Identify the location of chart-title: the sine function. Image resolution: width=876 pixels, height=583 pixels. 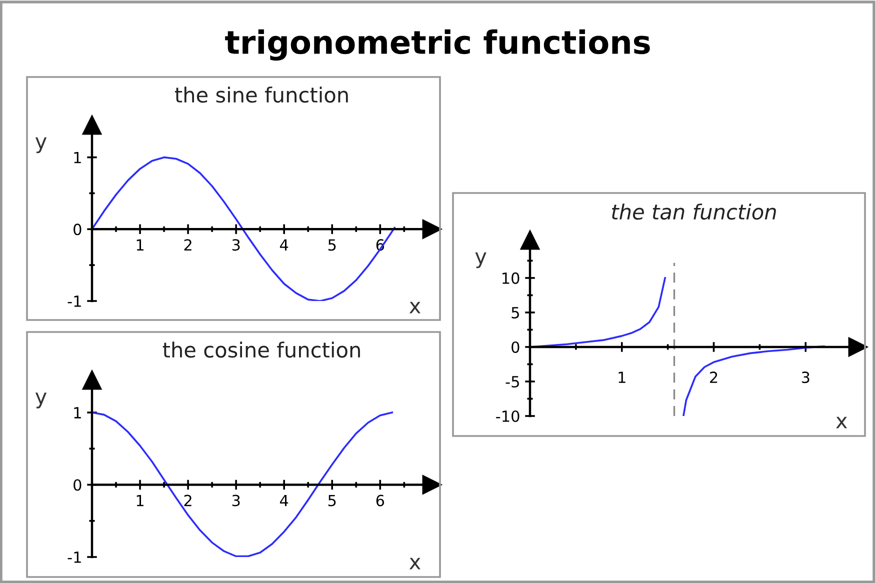
(261, 94).